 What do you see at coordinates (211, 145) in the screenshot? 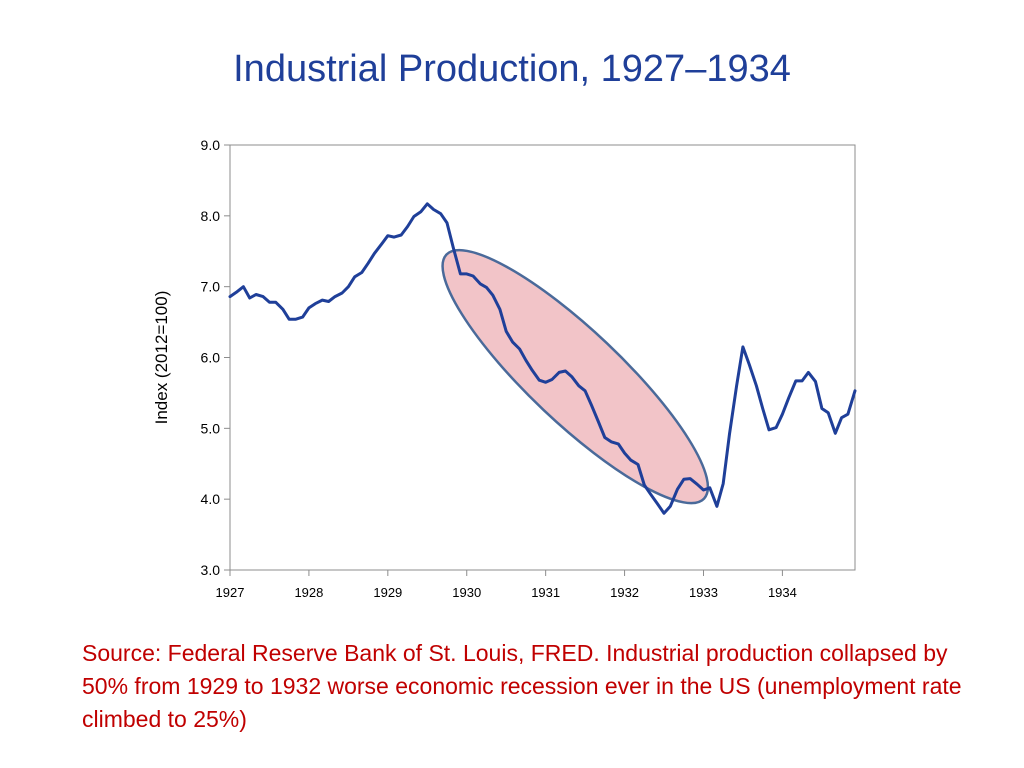
I see `y-tick-label: 9.0` at bounding box center [211, 145].